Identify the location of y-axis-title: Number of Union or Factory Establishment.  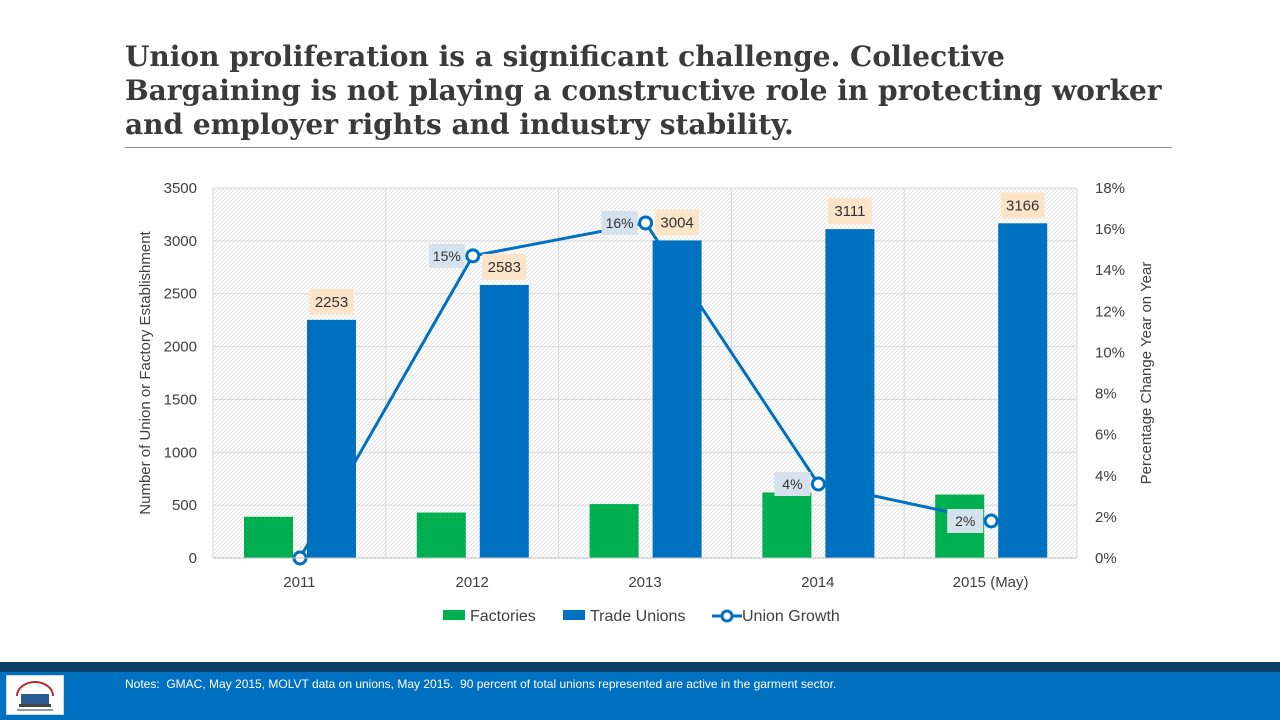
(145, 372).